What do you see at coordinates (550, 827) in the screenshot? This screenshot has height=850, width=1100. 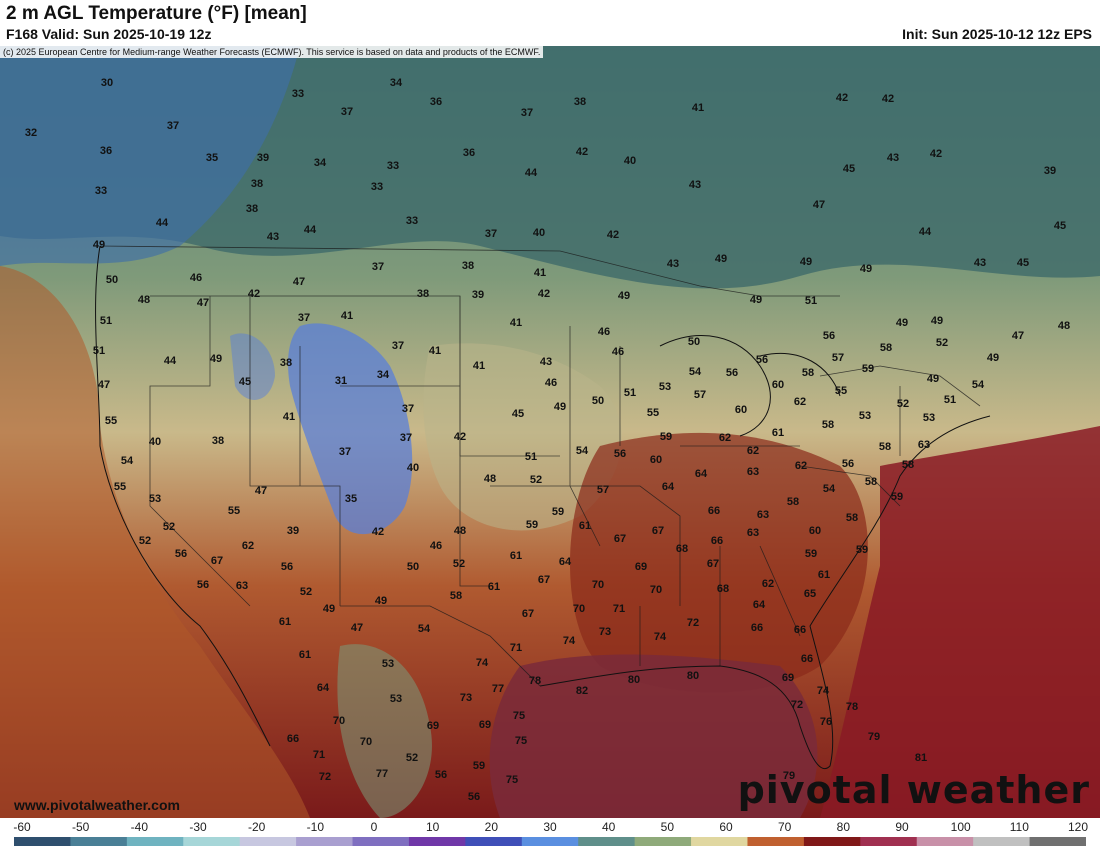 I see `scale-label: 30` at bounding box center [550, 827].